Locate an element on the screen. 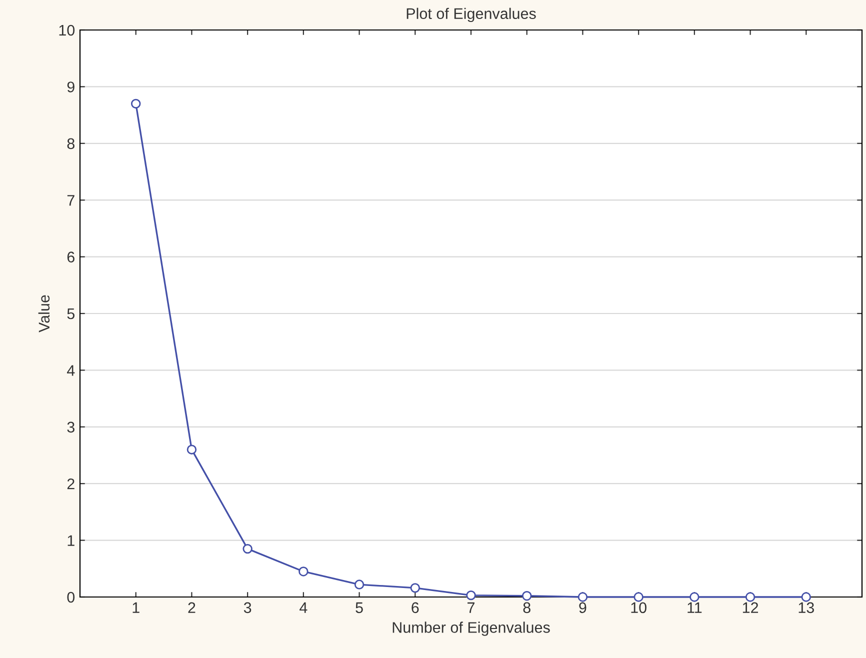  x-axis-title: Number of Eigenvalues is located at coordinates (471, 629).